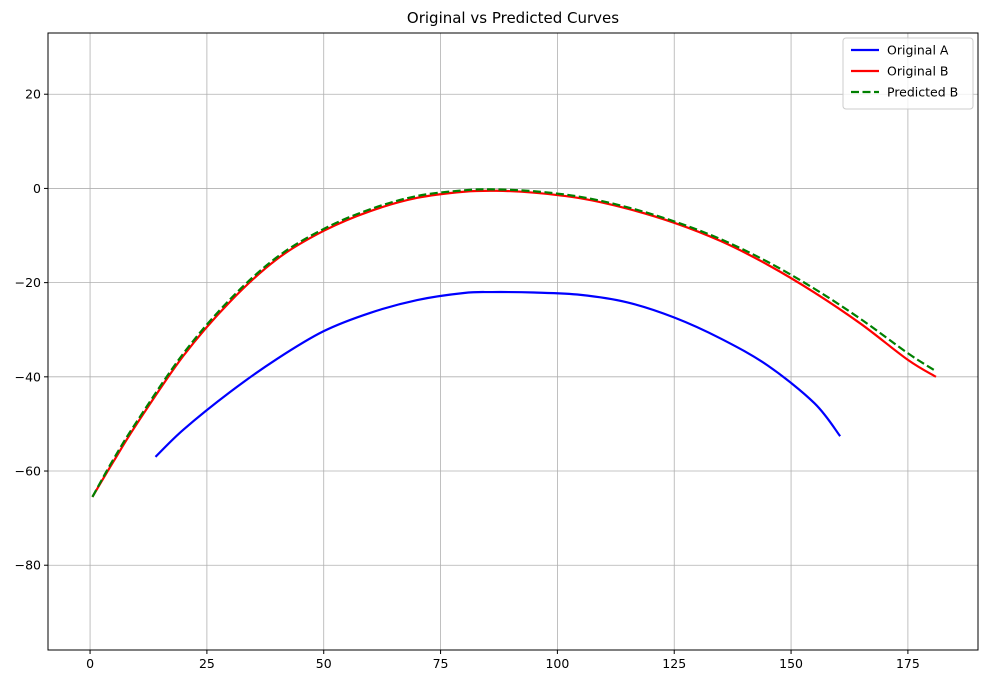 The image size is (988, 682). What do you see at coordinates (557, 663) in the screenshot?
I see `x-tick-label: 100` at bounding box center [557, 663].